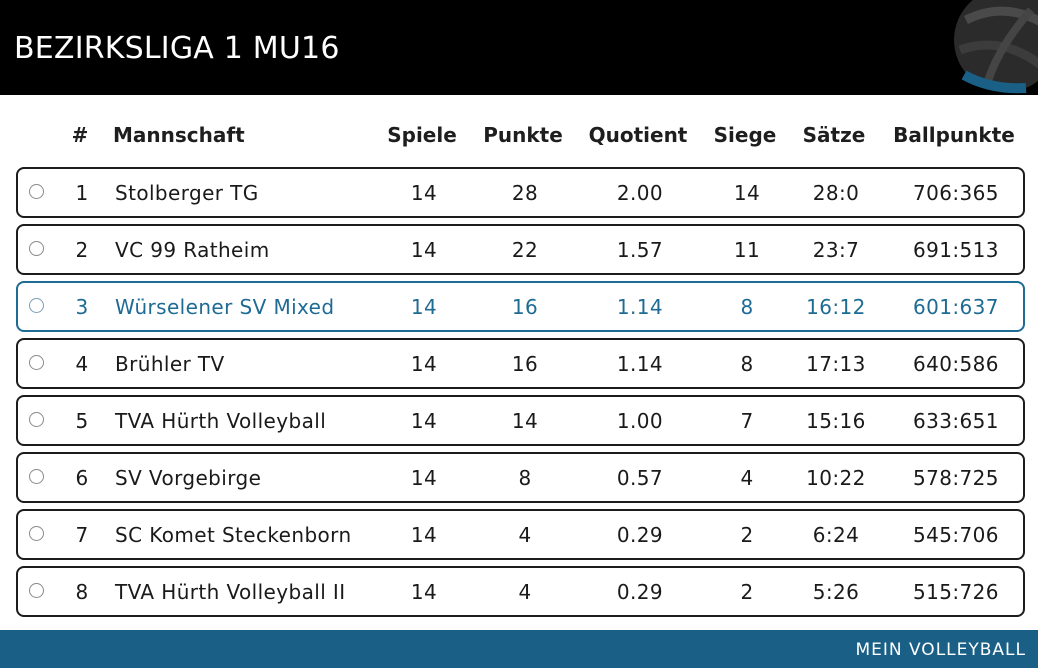 Image resolution: width=1038 pixels, height=668 pixels. I want to click on column-header-points: Punkte, so click(523, 135).